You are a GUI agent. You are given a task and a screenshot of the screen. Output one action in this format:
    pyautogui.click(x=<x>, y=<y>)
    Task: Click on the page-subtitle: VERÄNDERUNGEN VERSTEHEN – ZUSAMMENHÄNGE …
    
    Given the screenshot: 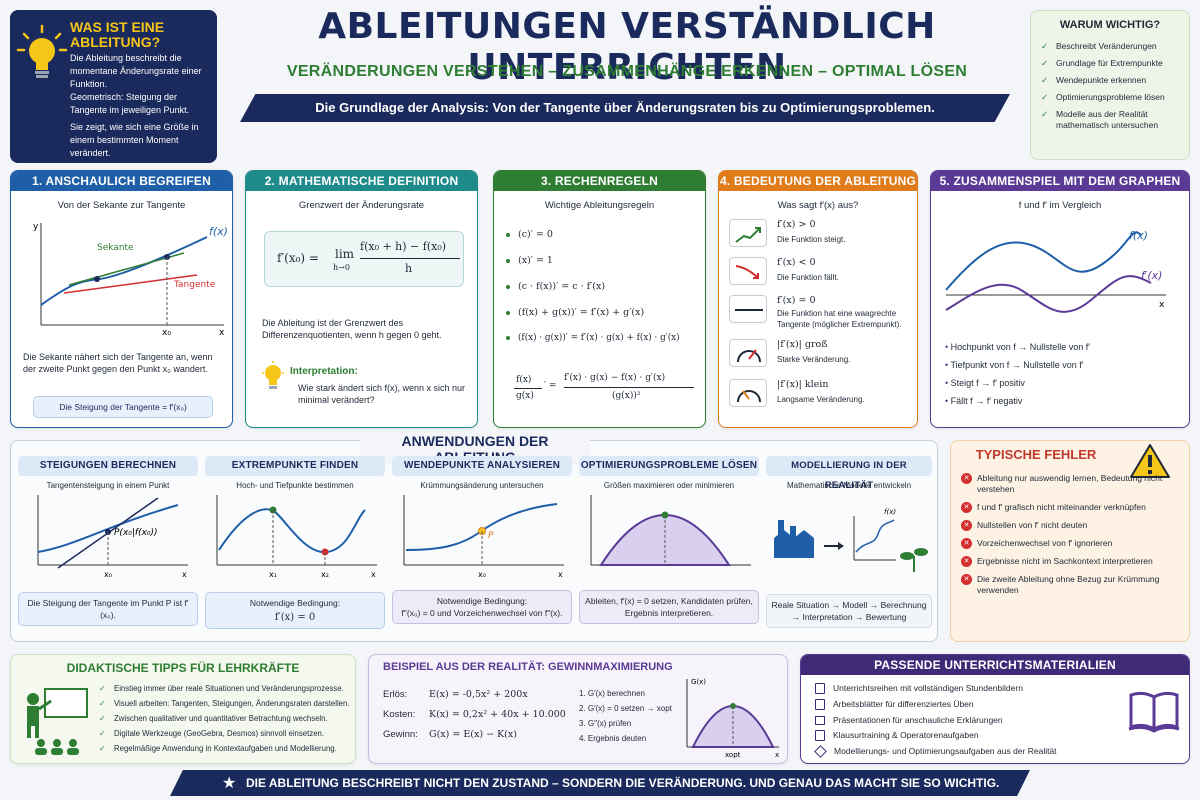 What is the action you would take?
    pyautogui.click(x=627, y=71)
    